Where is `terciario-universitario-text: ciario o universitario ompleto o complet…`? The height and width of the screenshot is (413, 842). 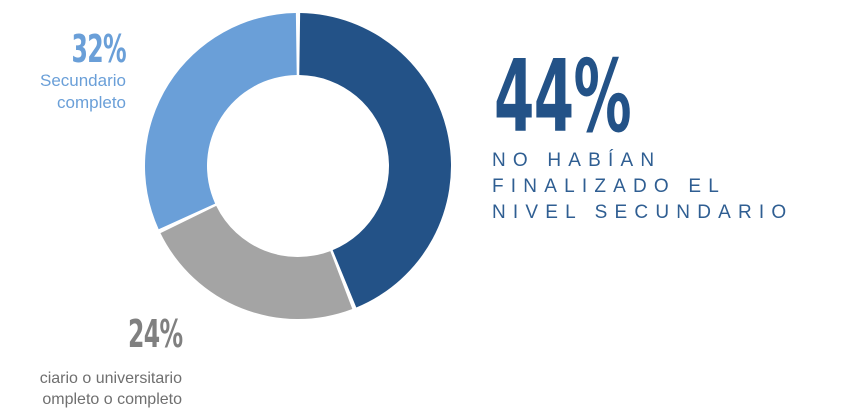
terciario-universitario-text: ciario o universitario ompleto o complet… is located at coordinates (111, 389).